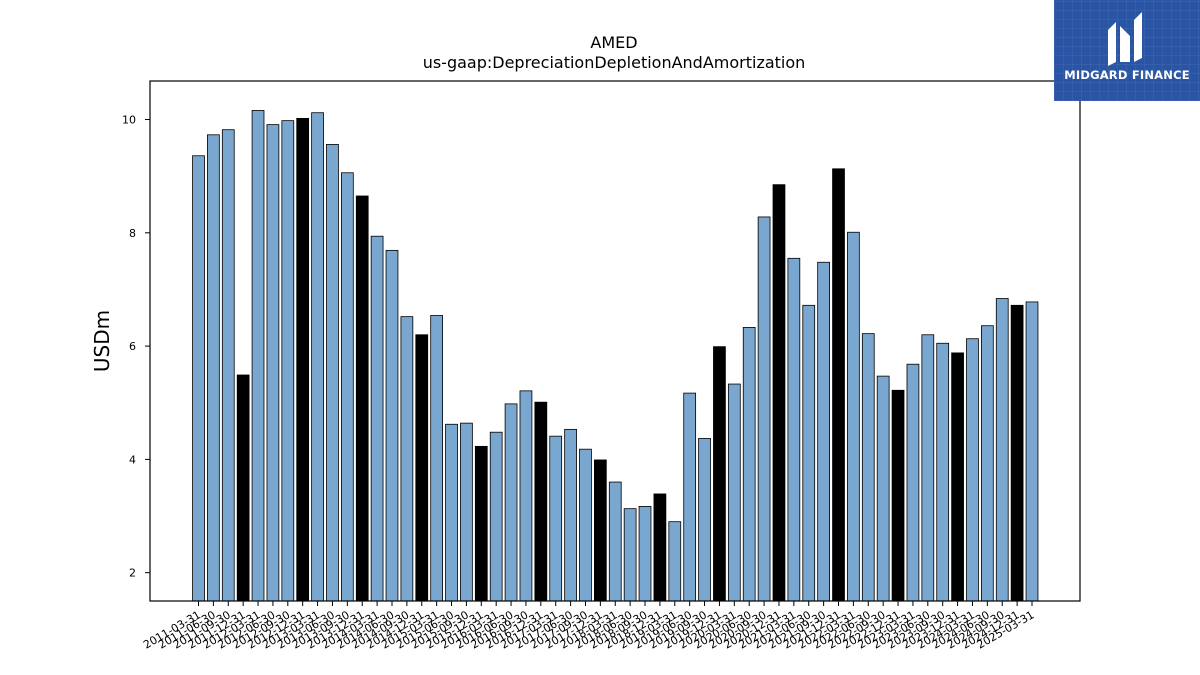  I want to click on midgard-finance-logo: MIDGARD FINANCE, so click(1127, 50).